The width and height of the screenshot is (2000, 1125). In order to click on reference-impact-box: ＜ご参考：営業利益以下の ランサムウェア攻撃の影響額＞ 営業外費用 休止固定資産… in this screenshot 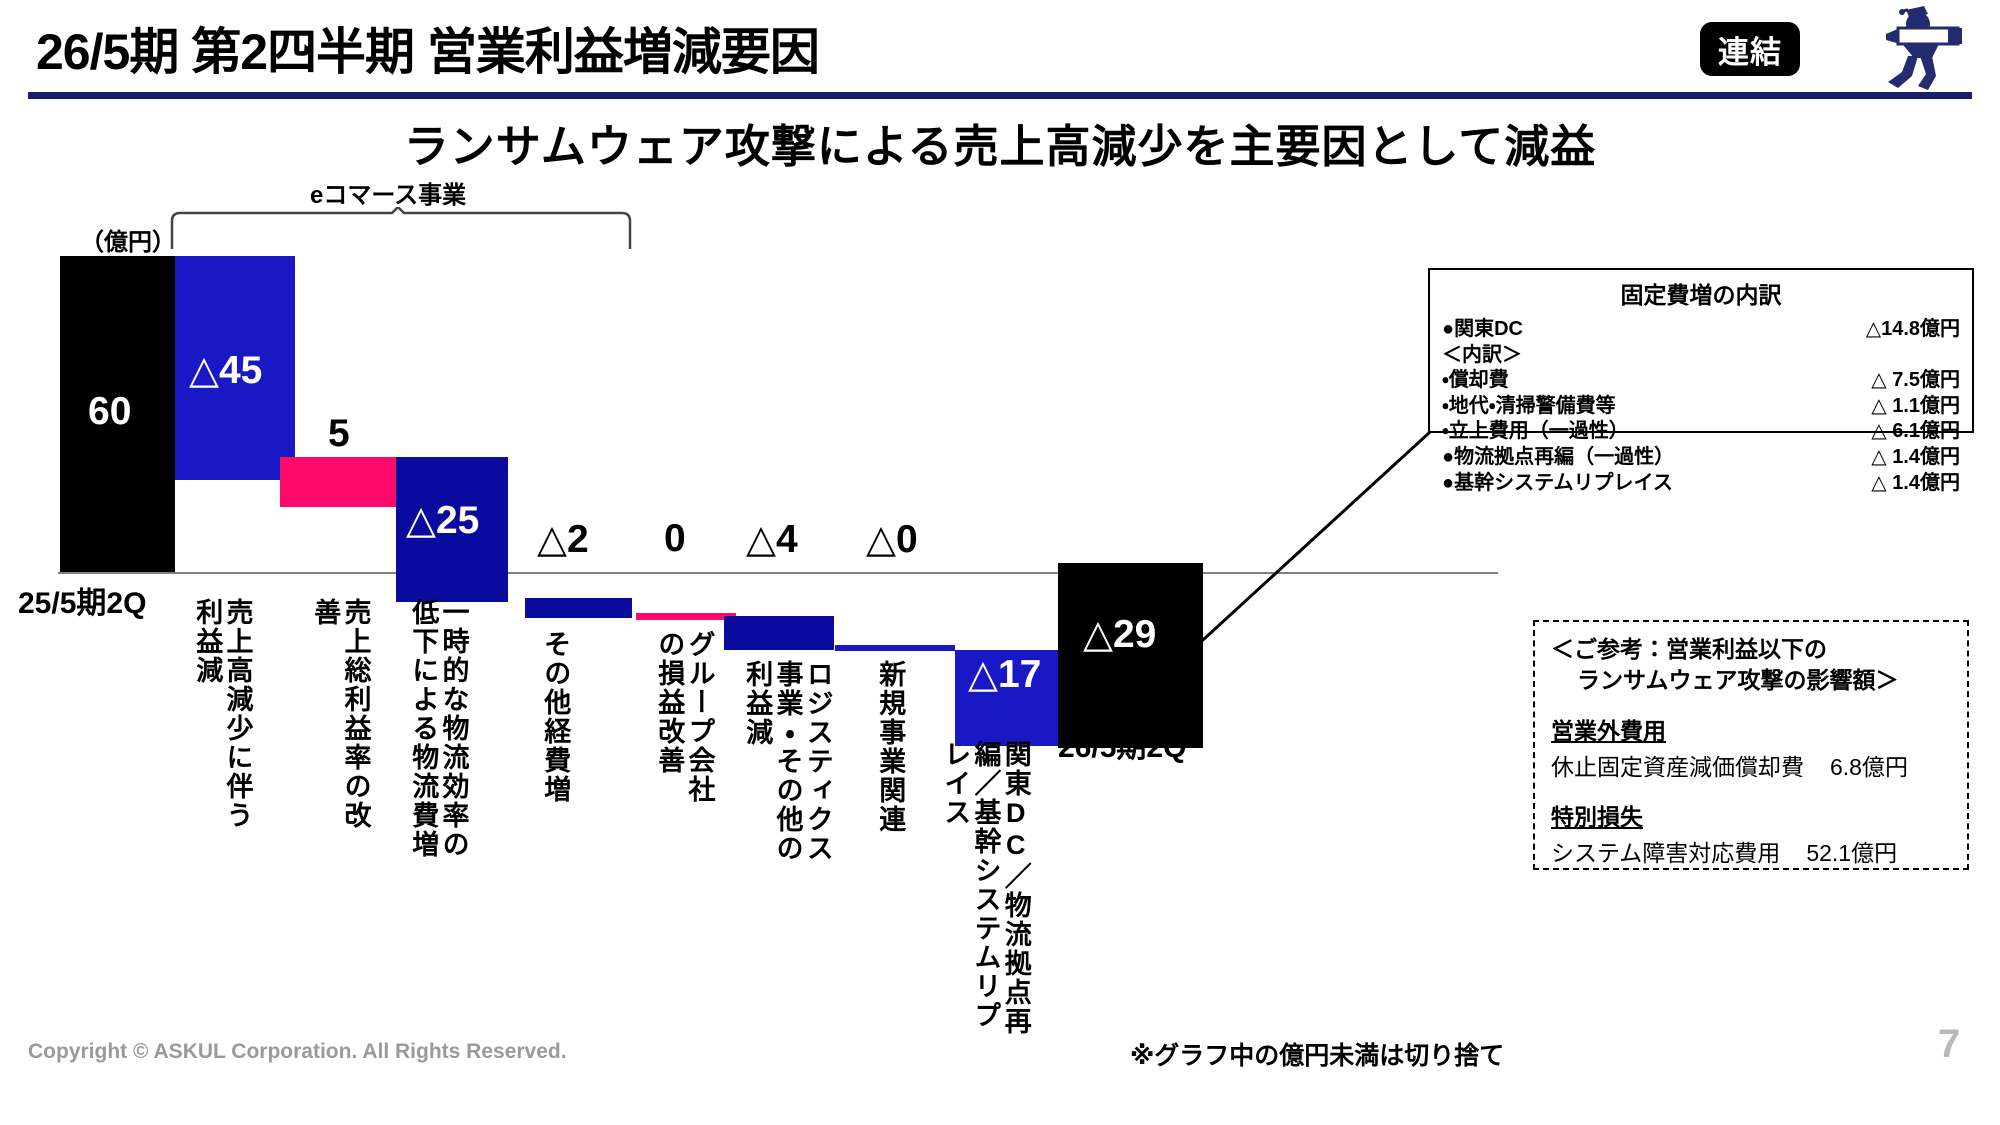, I will do `click(1751, 745)`.